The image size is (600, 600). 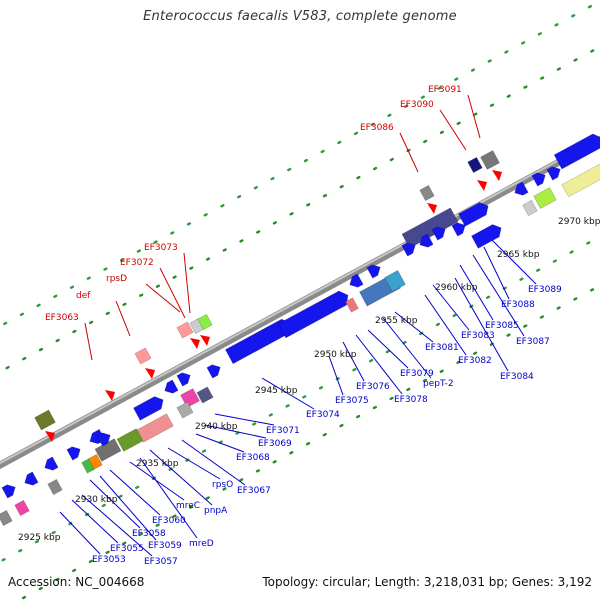 I want to click on gene-label-blue: EF3074, so click(x=323, y=415).